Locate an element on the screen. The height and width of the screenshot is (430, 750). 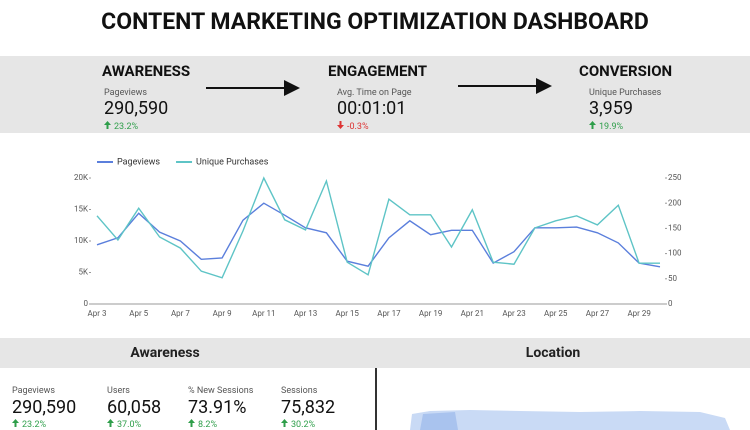
metric-value: 75,832 is located at coordinates (308, 407).